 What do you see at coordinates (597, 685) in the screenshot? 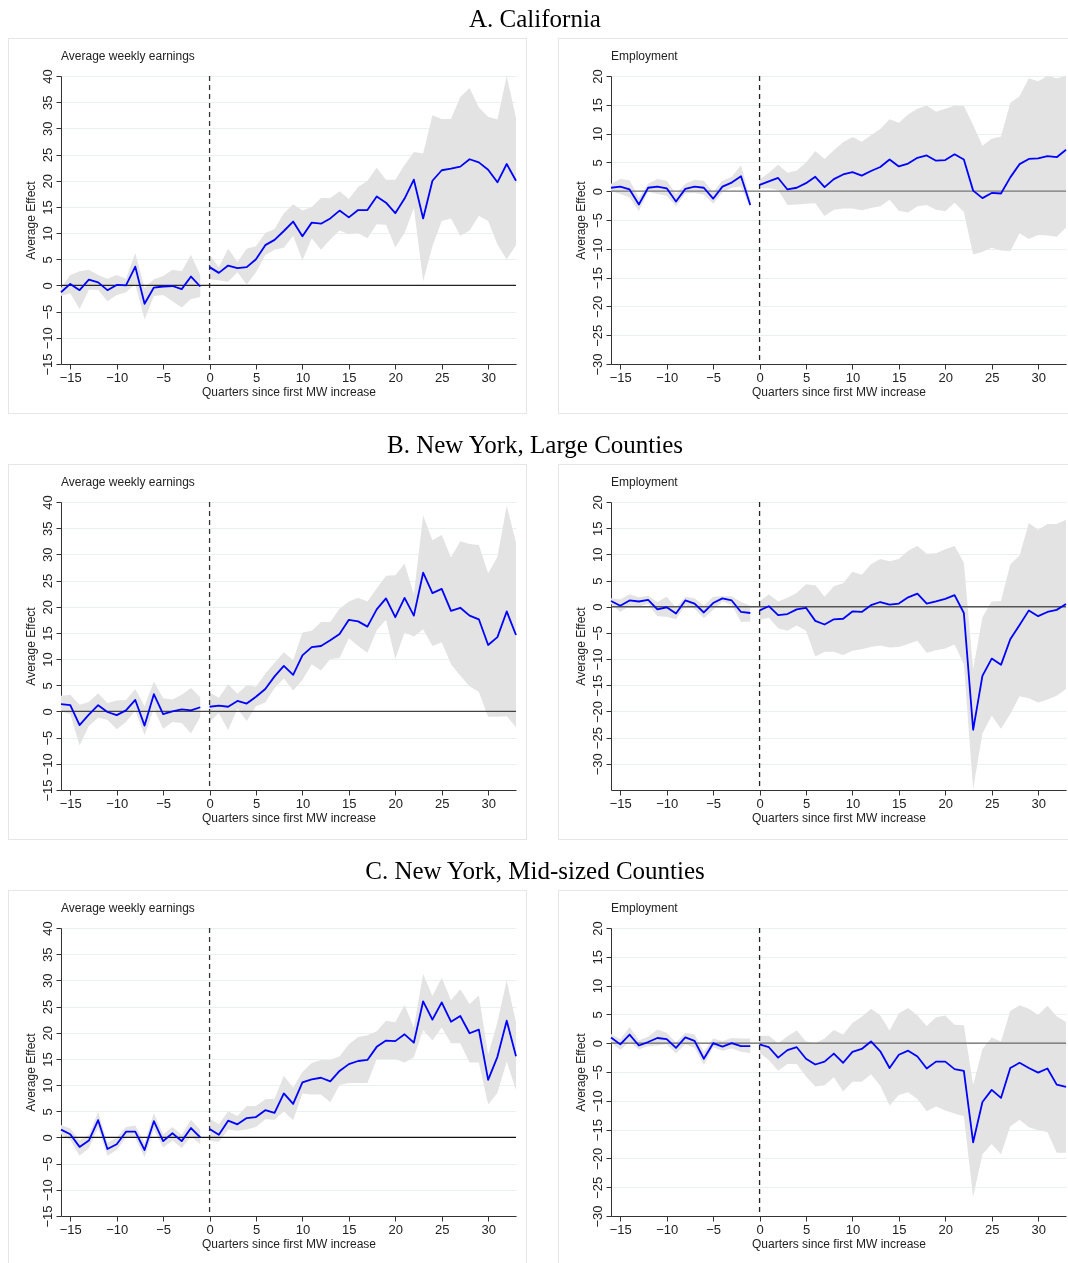
I see `y-tick-label: −15` at bounding box center [597, 685].